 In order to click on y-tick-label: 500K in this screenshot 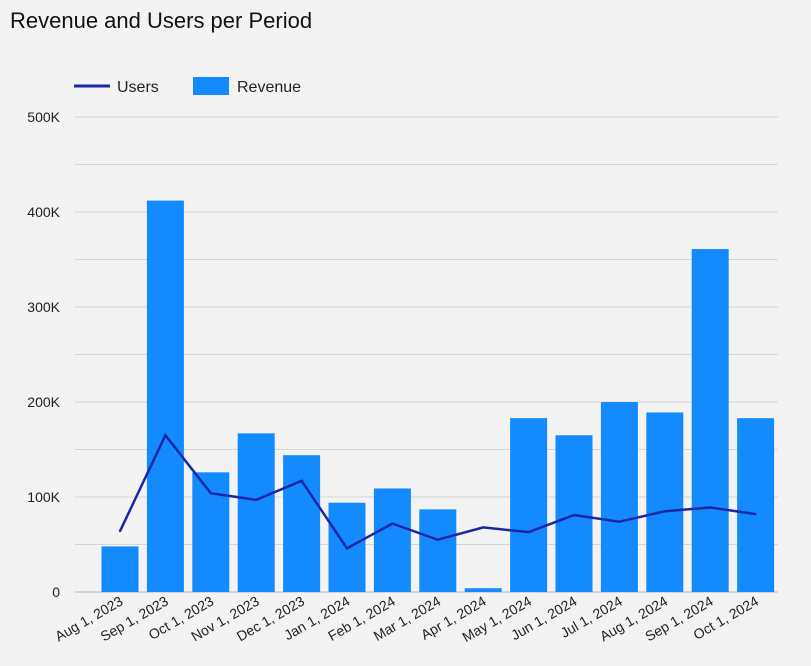, I will do `click(43, 117)`.